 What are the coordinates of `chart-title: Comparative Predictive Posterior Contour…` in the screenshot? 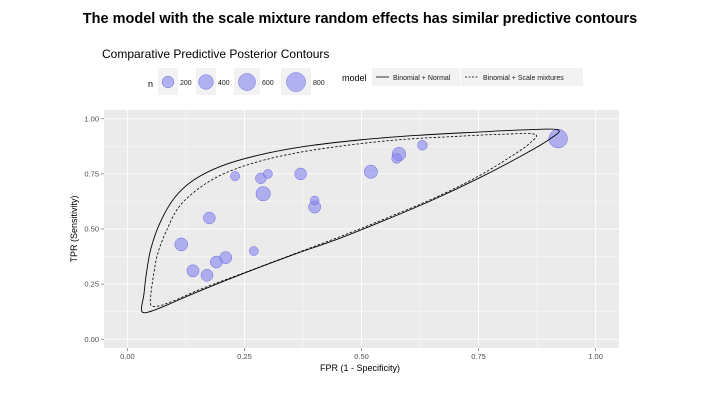 It's located at (216, 54).